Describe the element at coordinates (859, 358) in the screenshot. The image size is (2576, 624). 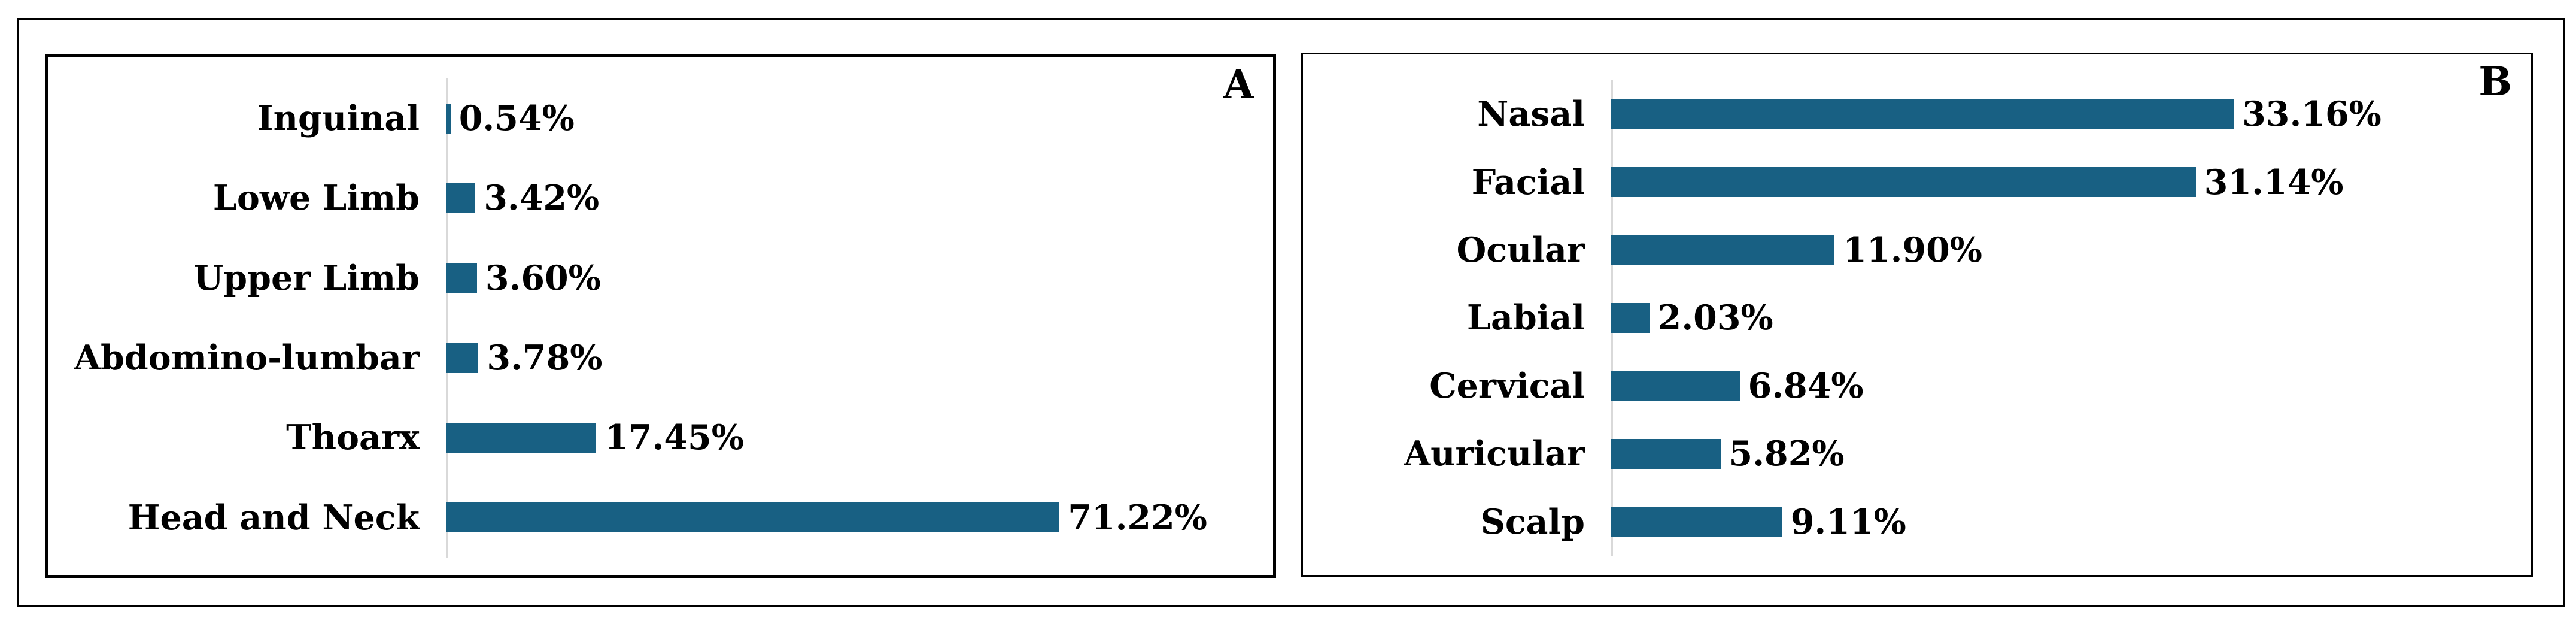
I see `bar-track: 3.78%` at that location.